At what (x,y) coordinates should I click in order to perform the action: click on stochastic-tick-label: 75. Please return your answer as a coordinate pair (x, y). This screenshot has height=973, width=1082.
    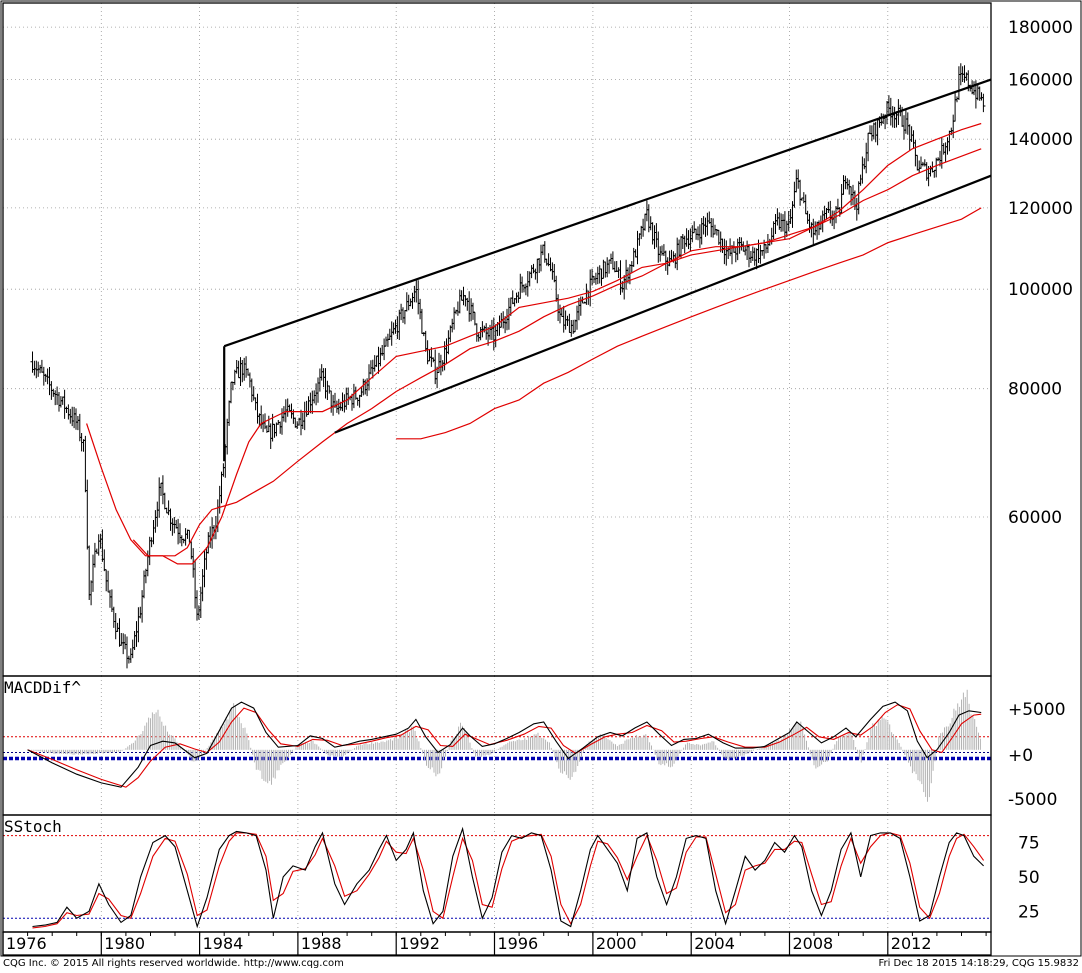
    Looking at the image, I should click on (1029, 844).